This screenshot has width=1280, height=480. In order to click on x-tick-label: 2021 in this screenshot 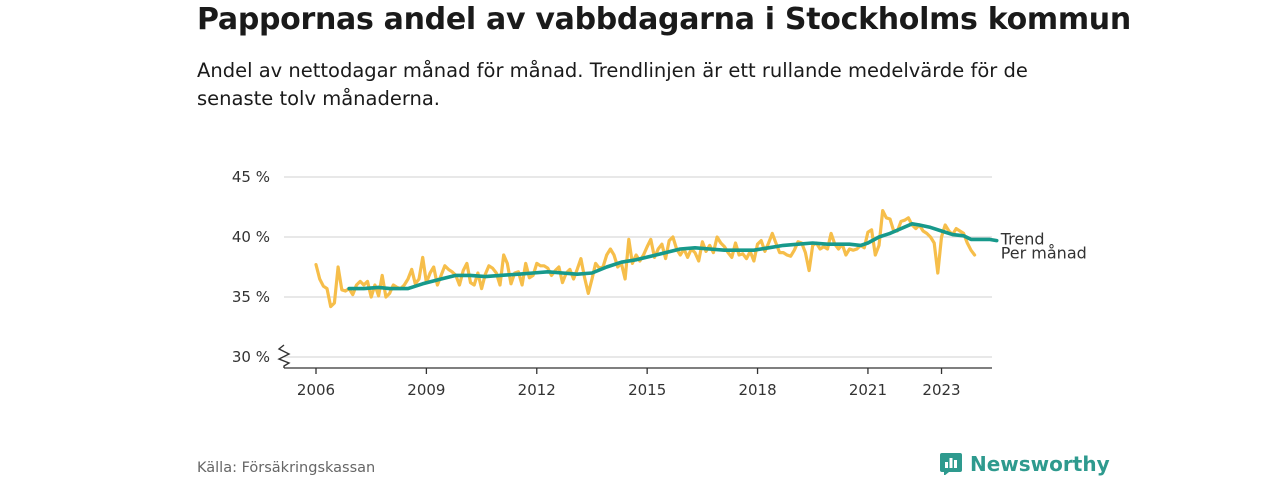, I will do `click(868, 390)`.